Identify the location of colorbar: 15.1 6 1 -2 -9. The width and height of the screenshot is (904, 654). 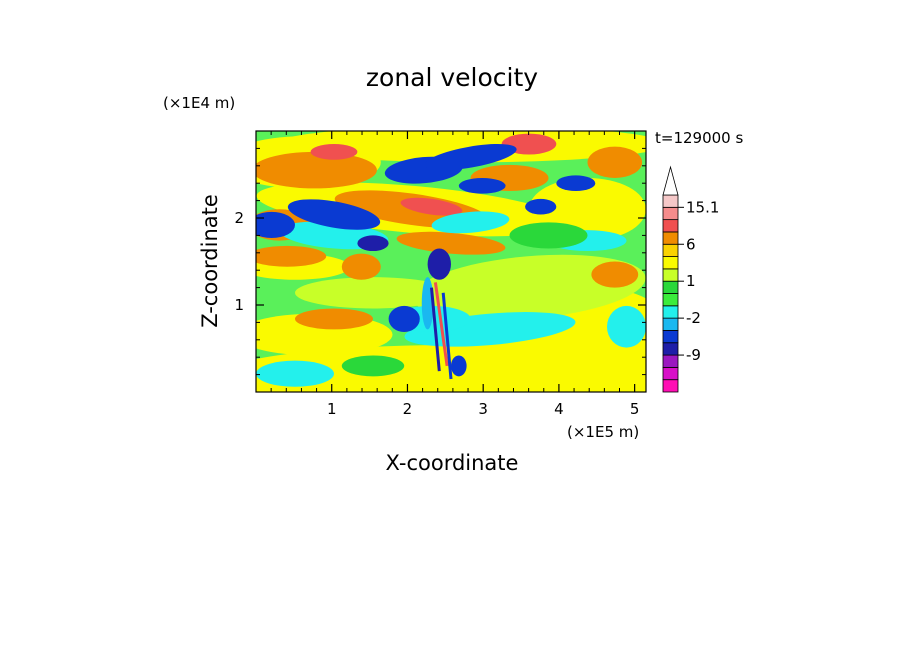
(690, 279).